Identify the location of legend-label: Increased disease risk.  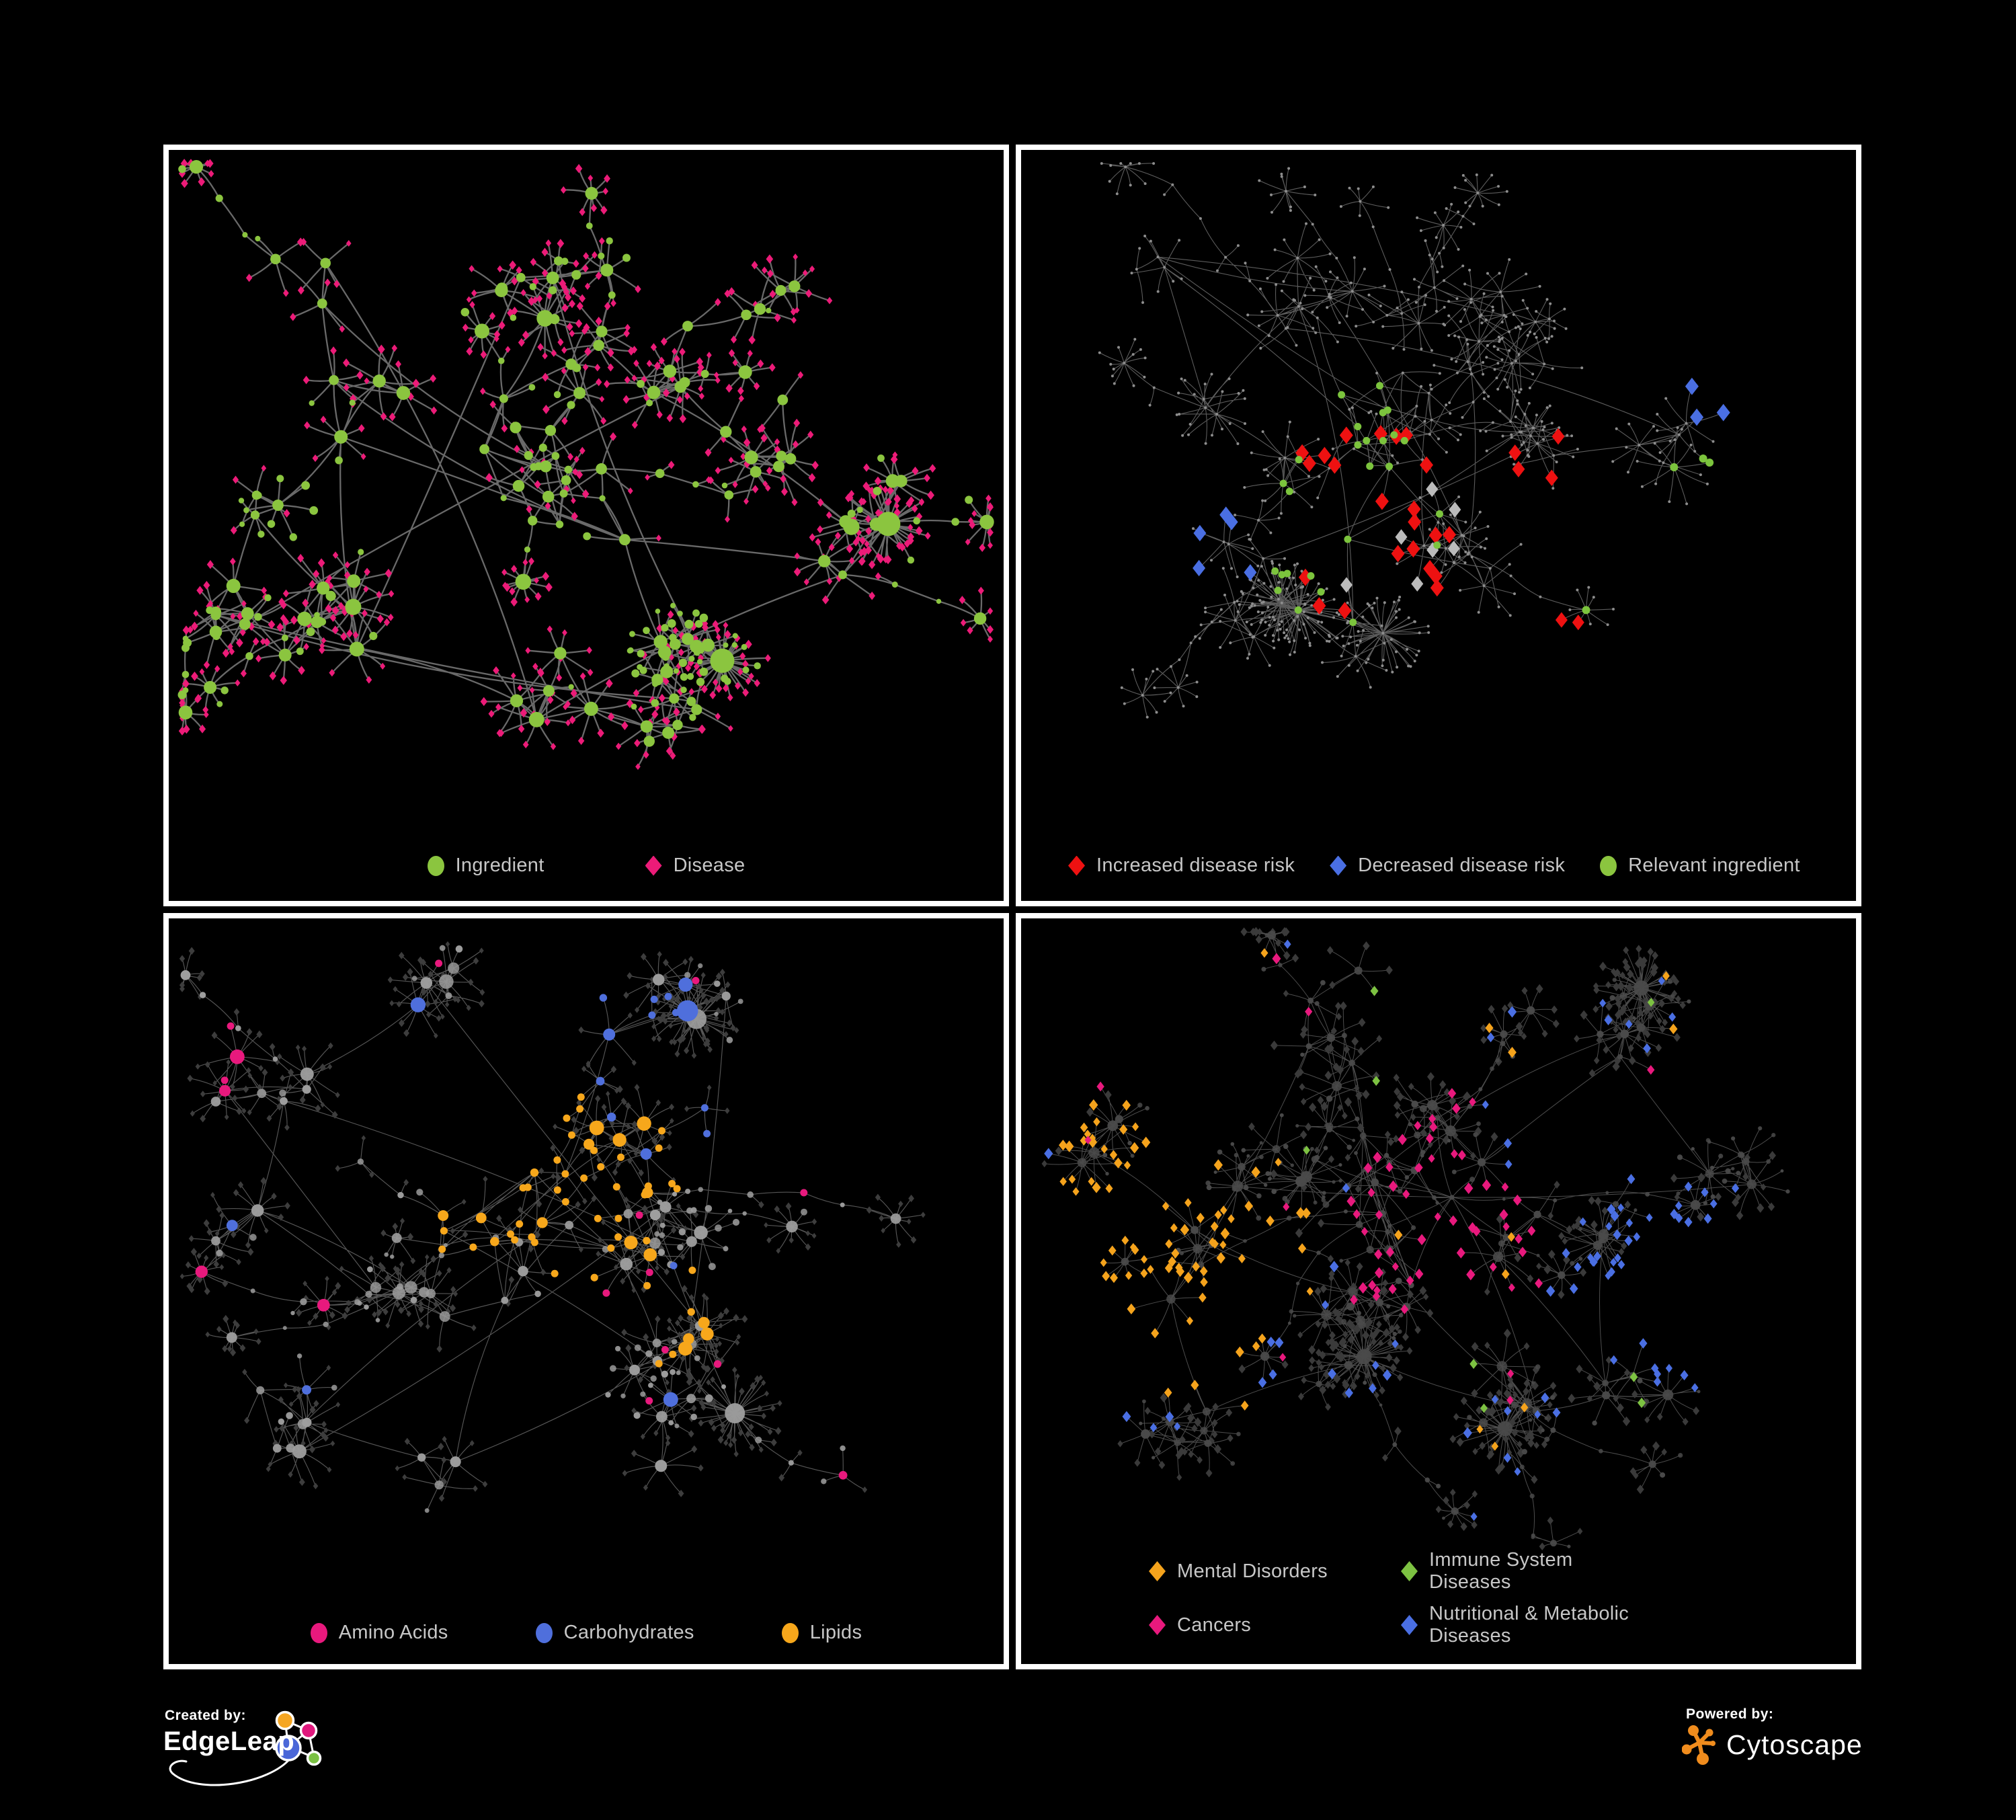
(1195, 865).